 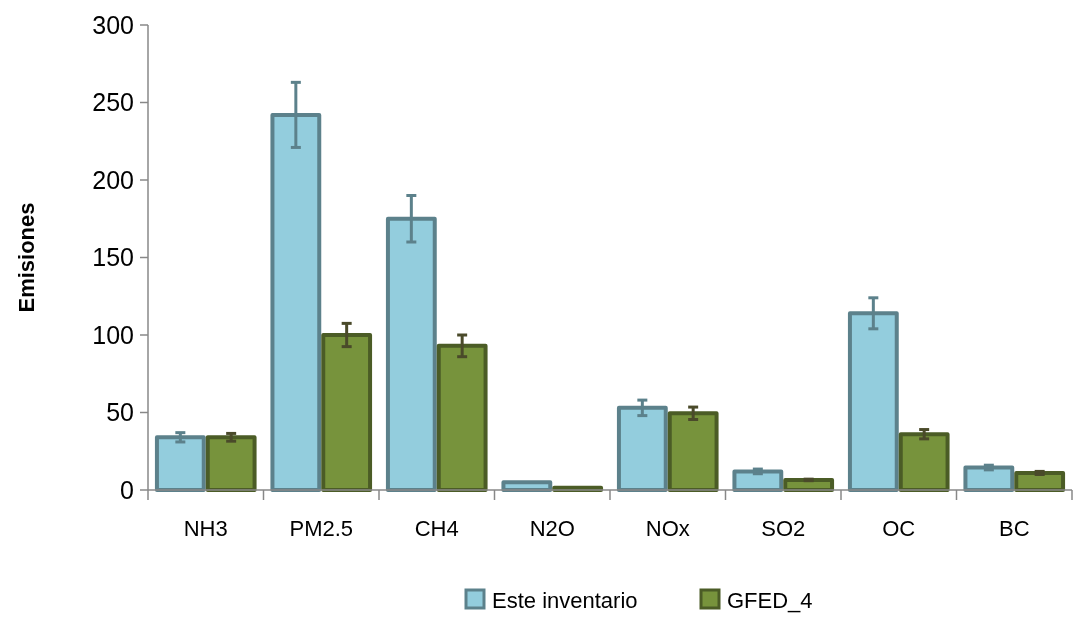 I want to click on legend-label: Este inventario, so click(x=565, y=600).